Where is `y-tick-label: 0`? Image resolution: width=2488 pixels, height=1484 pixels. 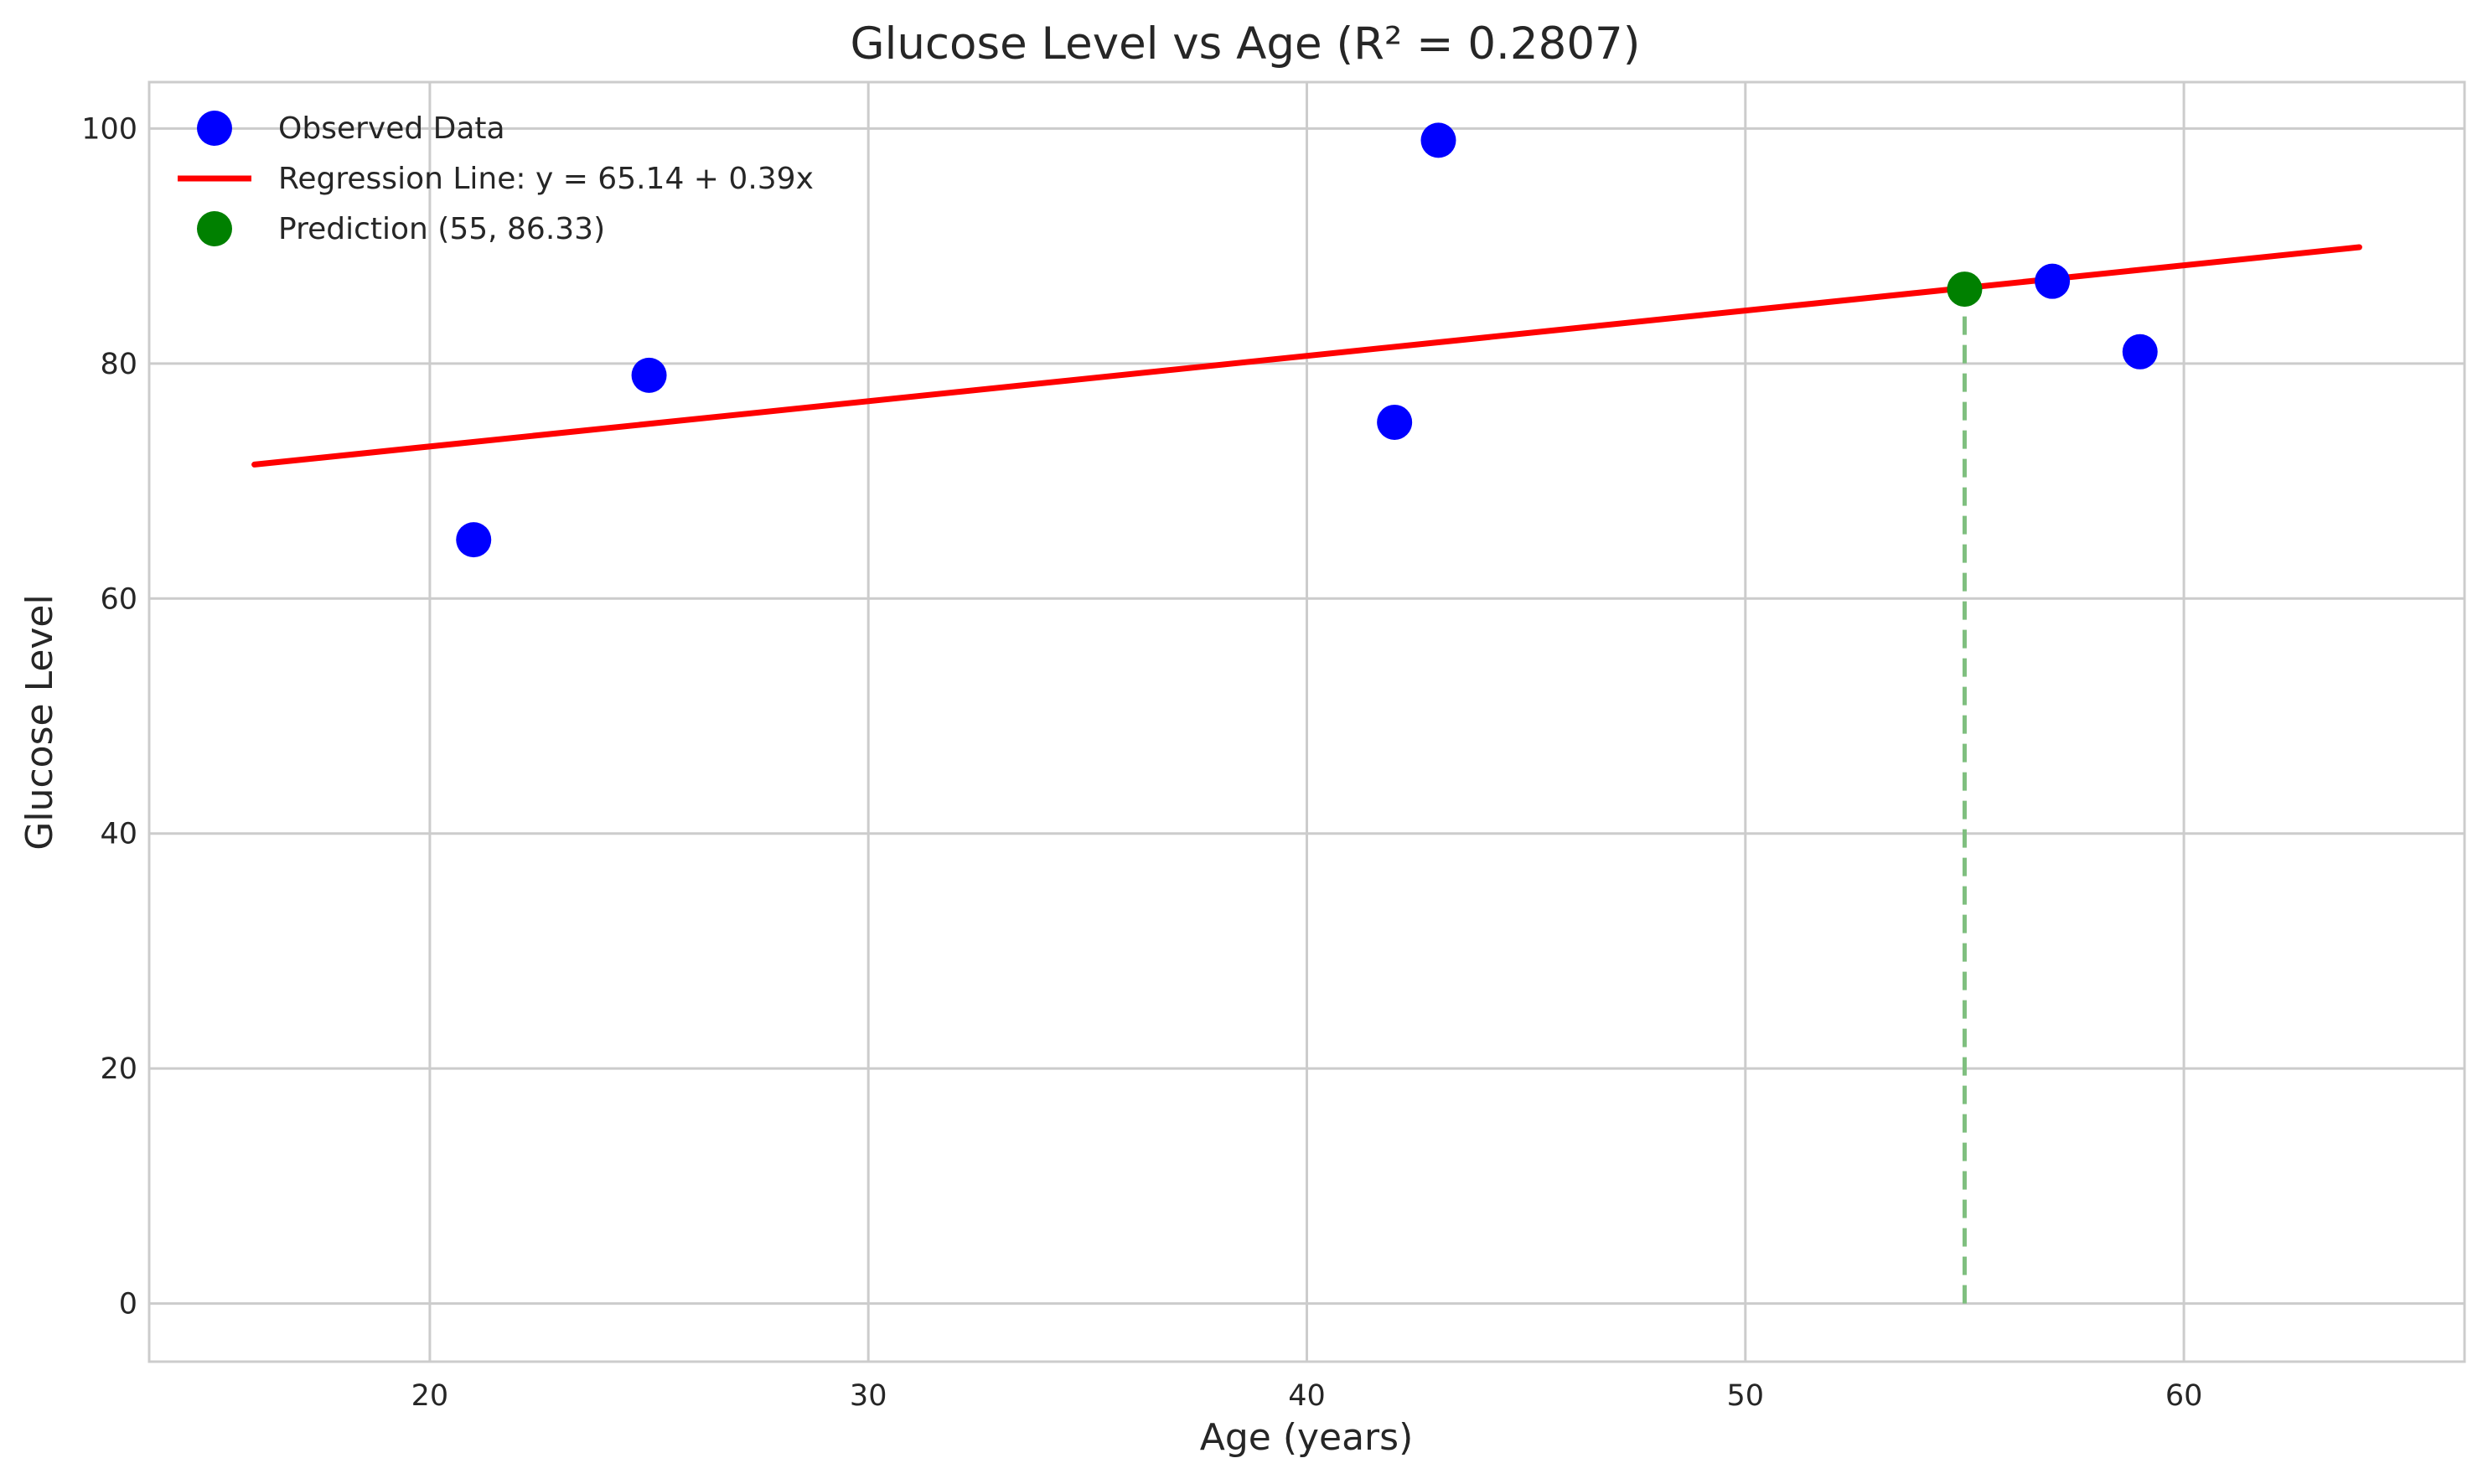 y-tick-label: 0 is located at coordinates (128, 1305).